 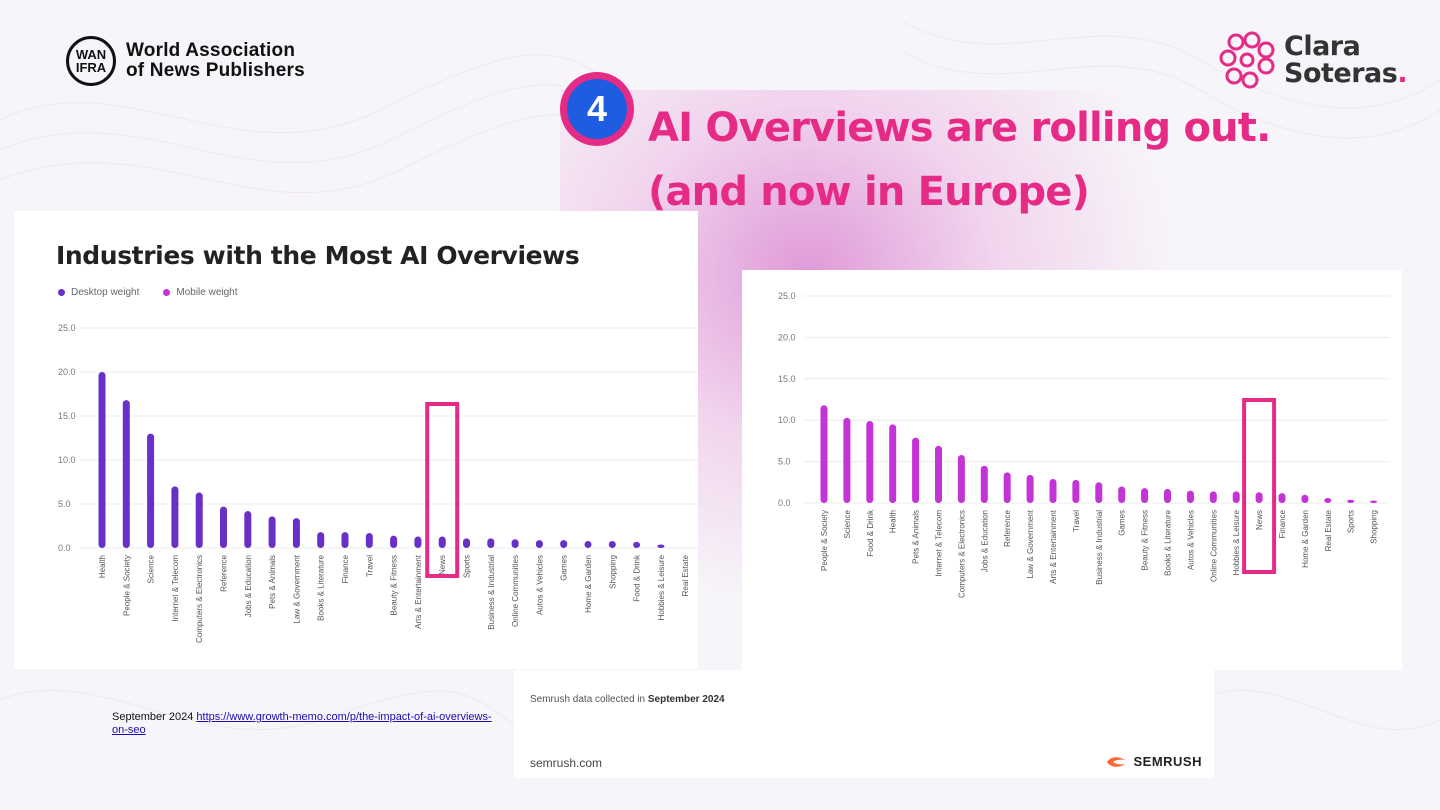 I want to click on x-tick-label-games: Games, so click(x=1122, y=523).